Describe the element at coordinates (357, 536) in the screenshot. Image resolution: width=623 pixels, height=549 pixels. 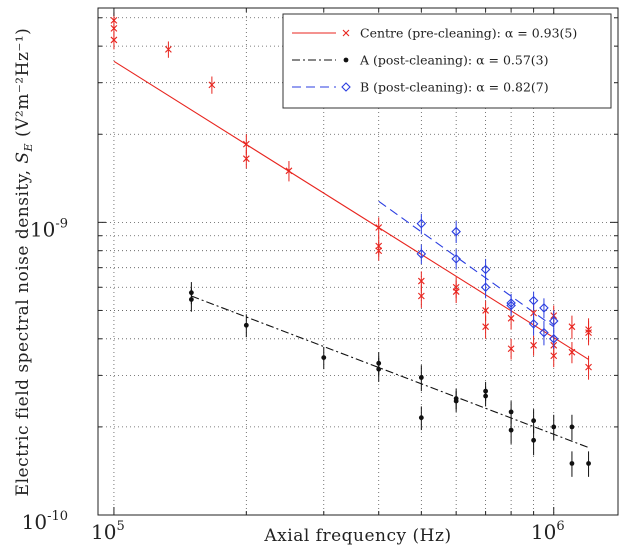
I see `x-axis-label: Axial frequency (Hz)` at that location.